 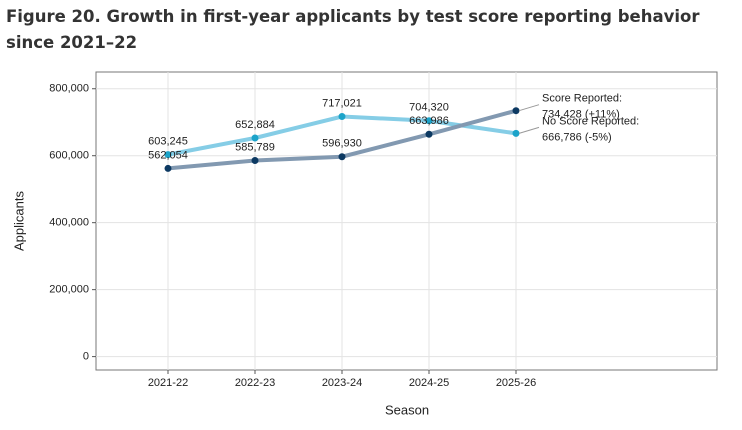 I want to click on value-label: 663,986, so click(x=429, y=121).